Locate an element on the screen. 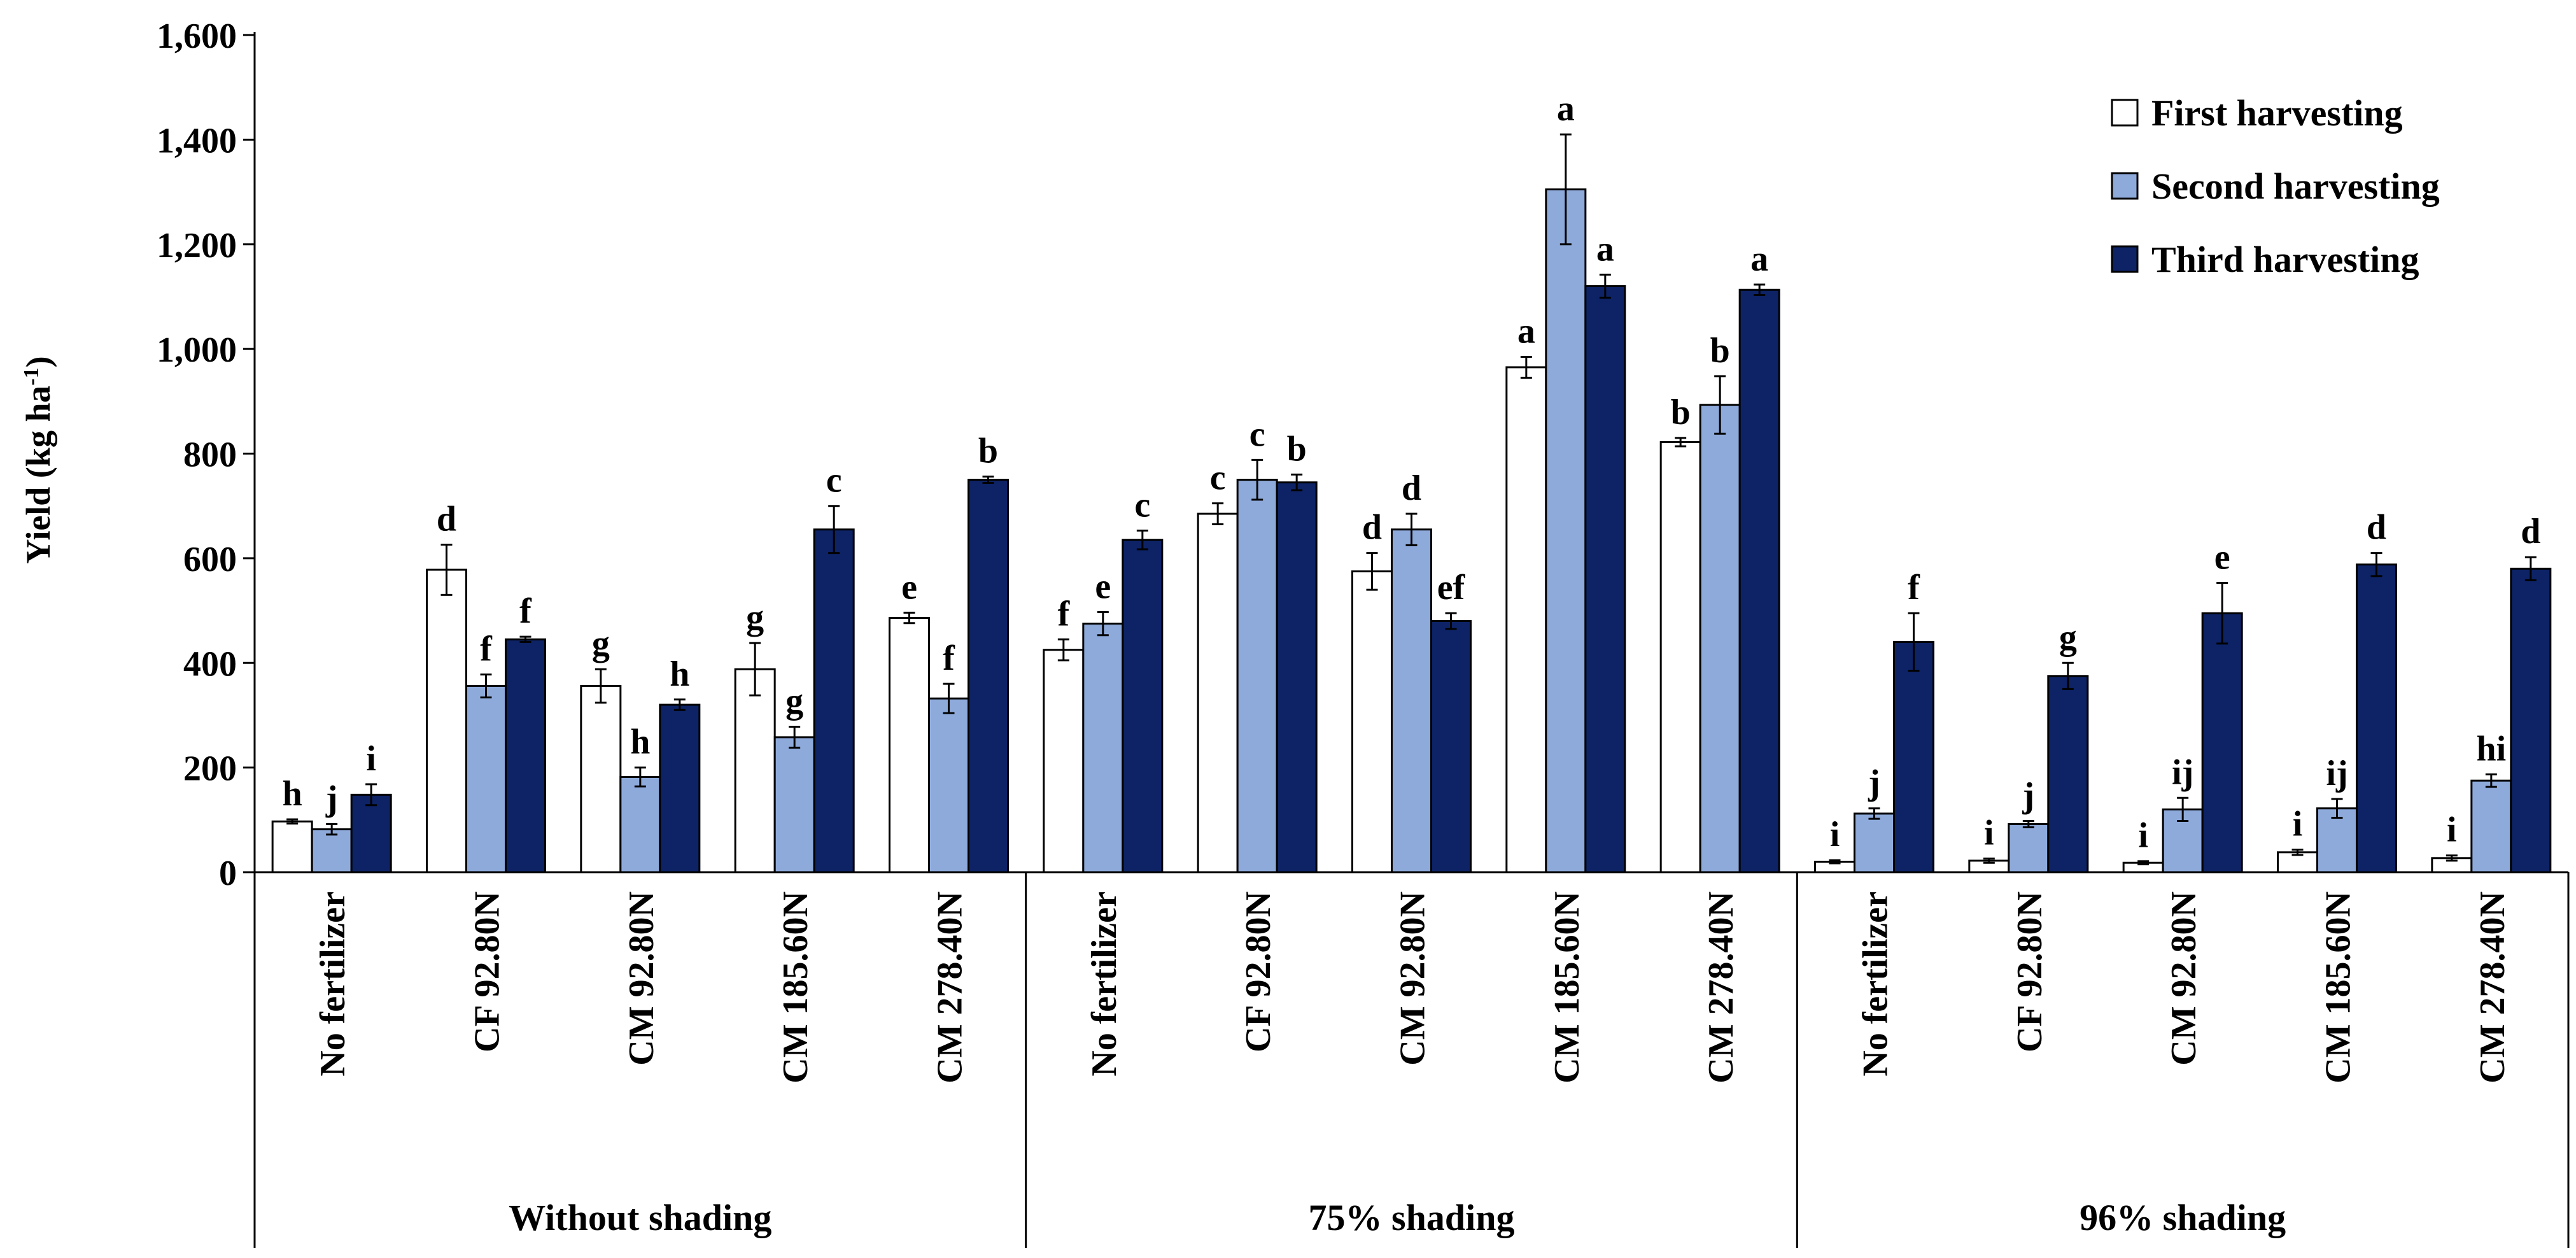 The height and width of the screenshot is (1258, 2576). y-tick-label: 1,000 is located at coordinates (197, 350).